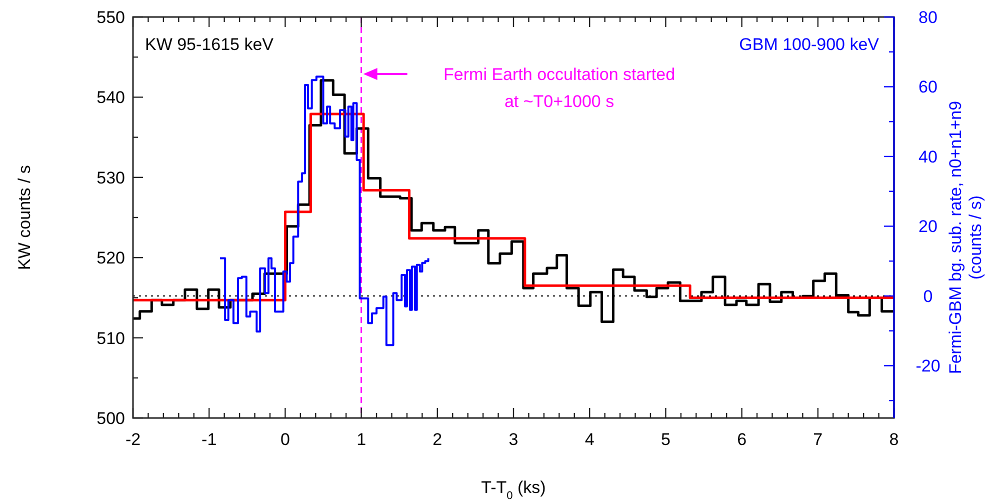 This screenshot has height=503, width=999. Describe the element at coordinates (928, 226) in the screenshot. I see `y2-tick-label: 20` at that location.